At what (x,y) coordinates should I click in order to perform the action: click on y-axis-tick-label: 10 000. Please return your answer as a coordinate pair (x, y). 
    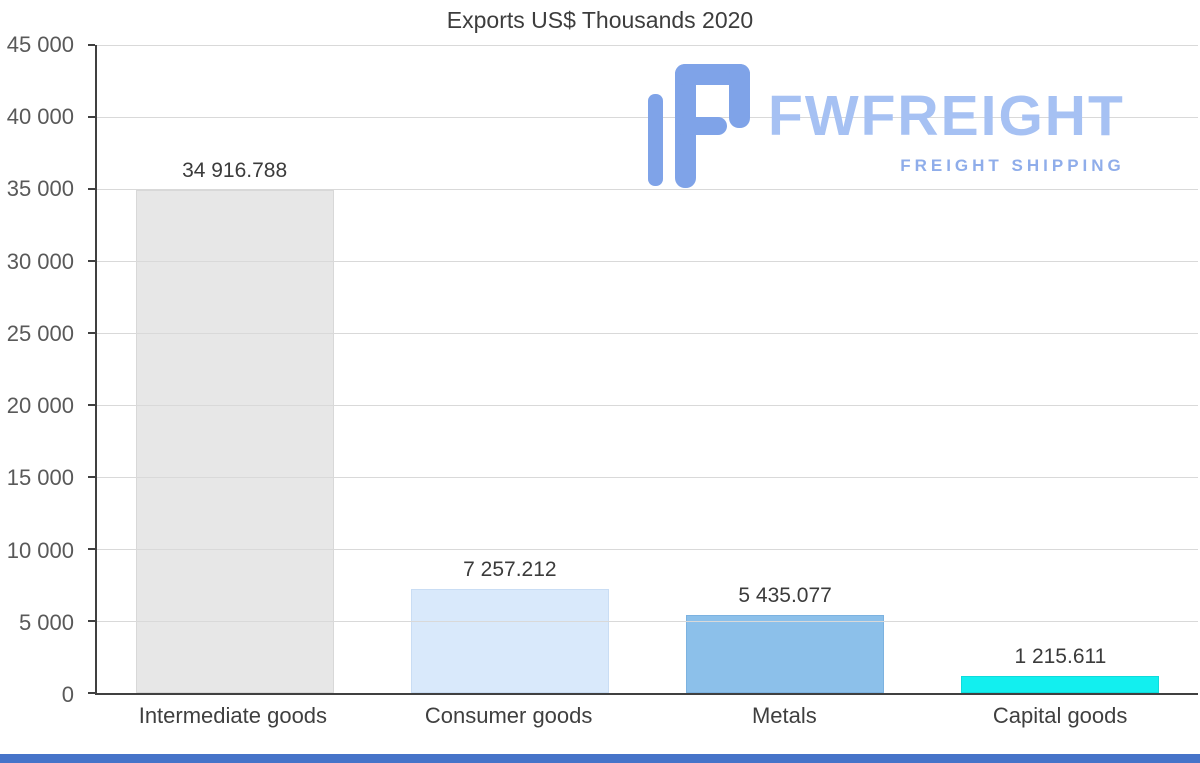
    Looking at the image, I should click on (40, 550).